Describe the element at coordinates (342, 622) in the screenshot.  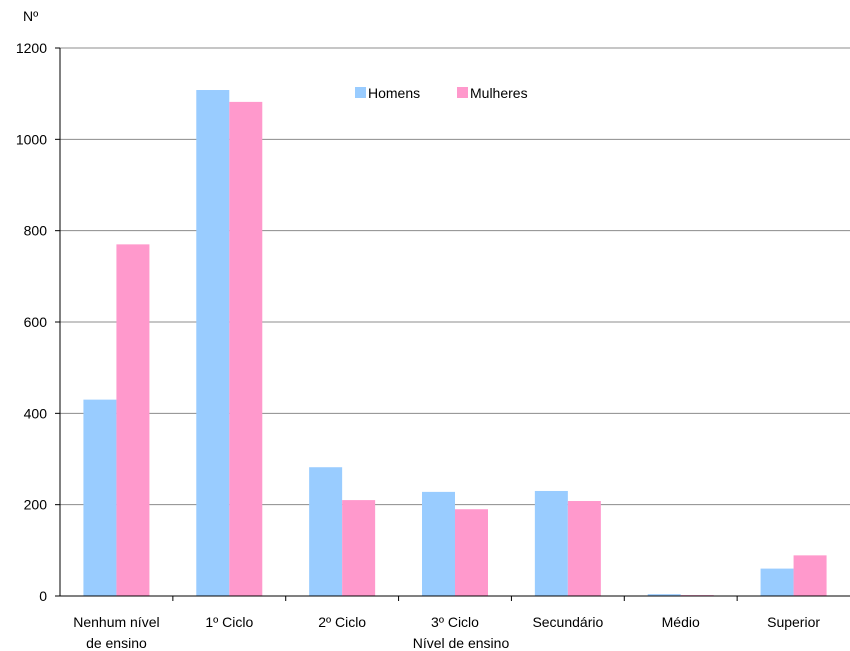
I see `x-tick-label: 2º Ciclo` at that location.